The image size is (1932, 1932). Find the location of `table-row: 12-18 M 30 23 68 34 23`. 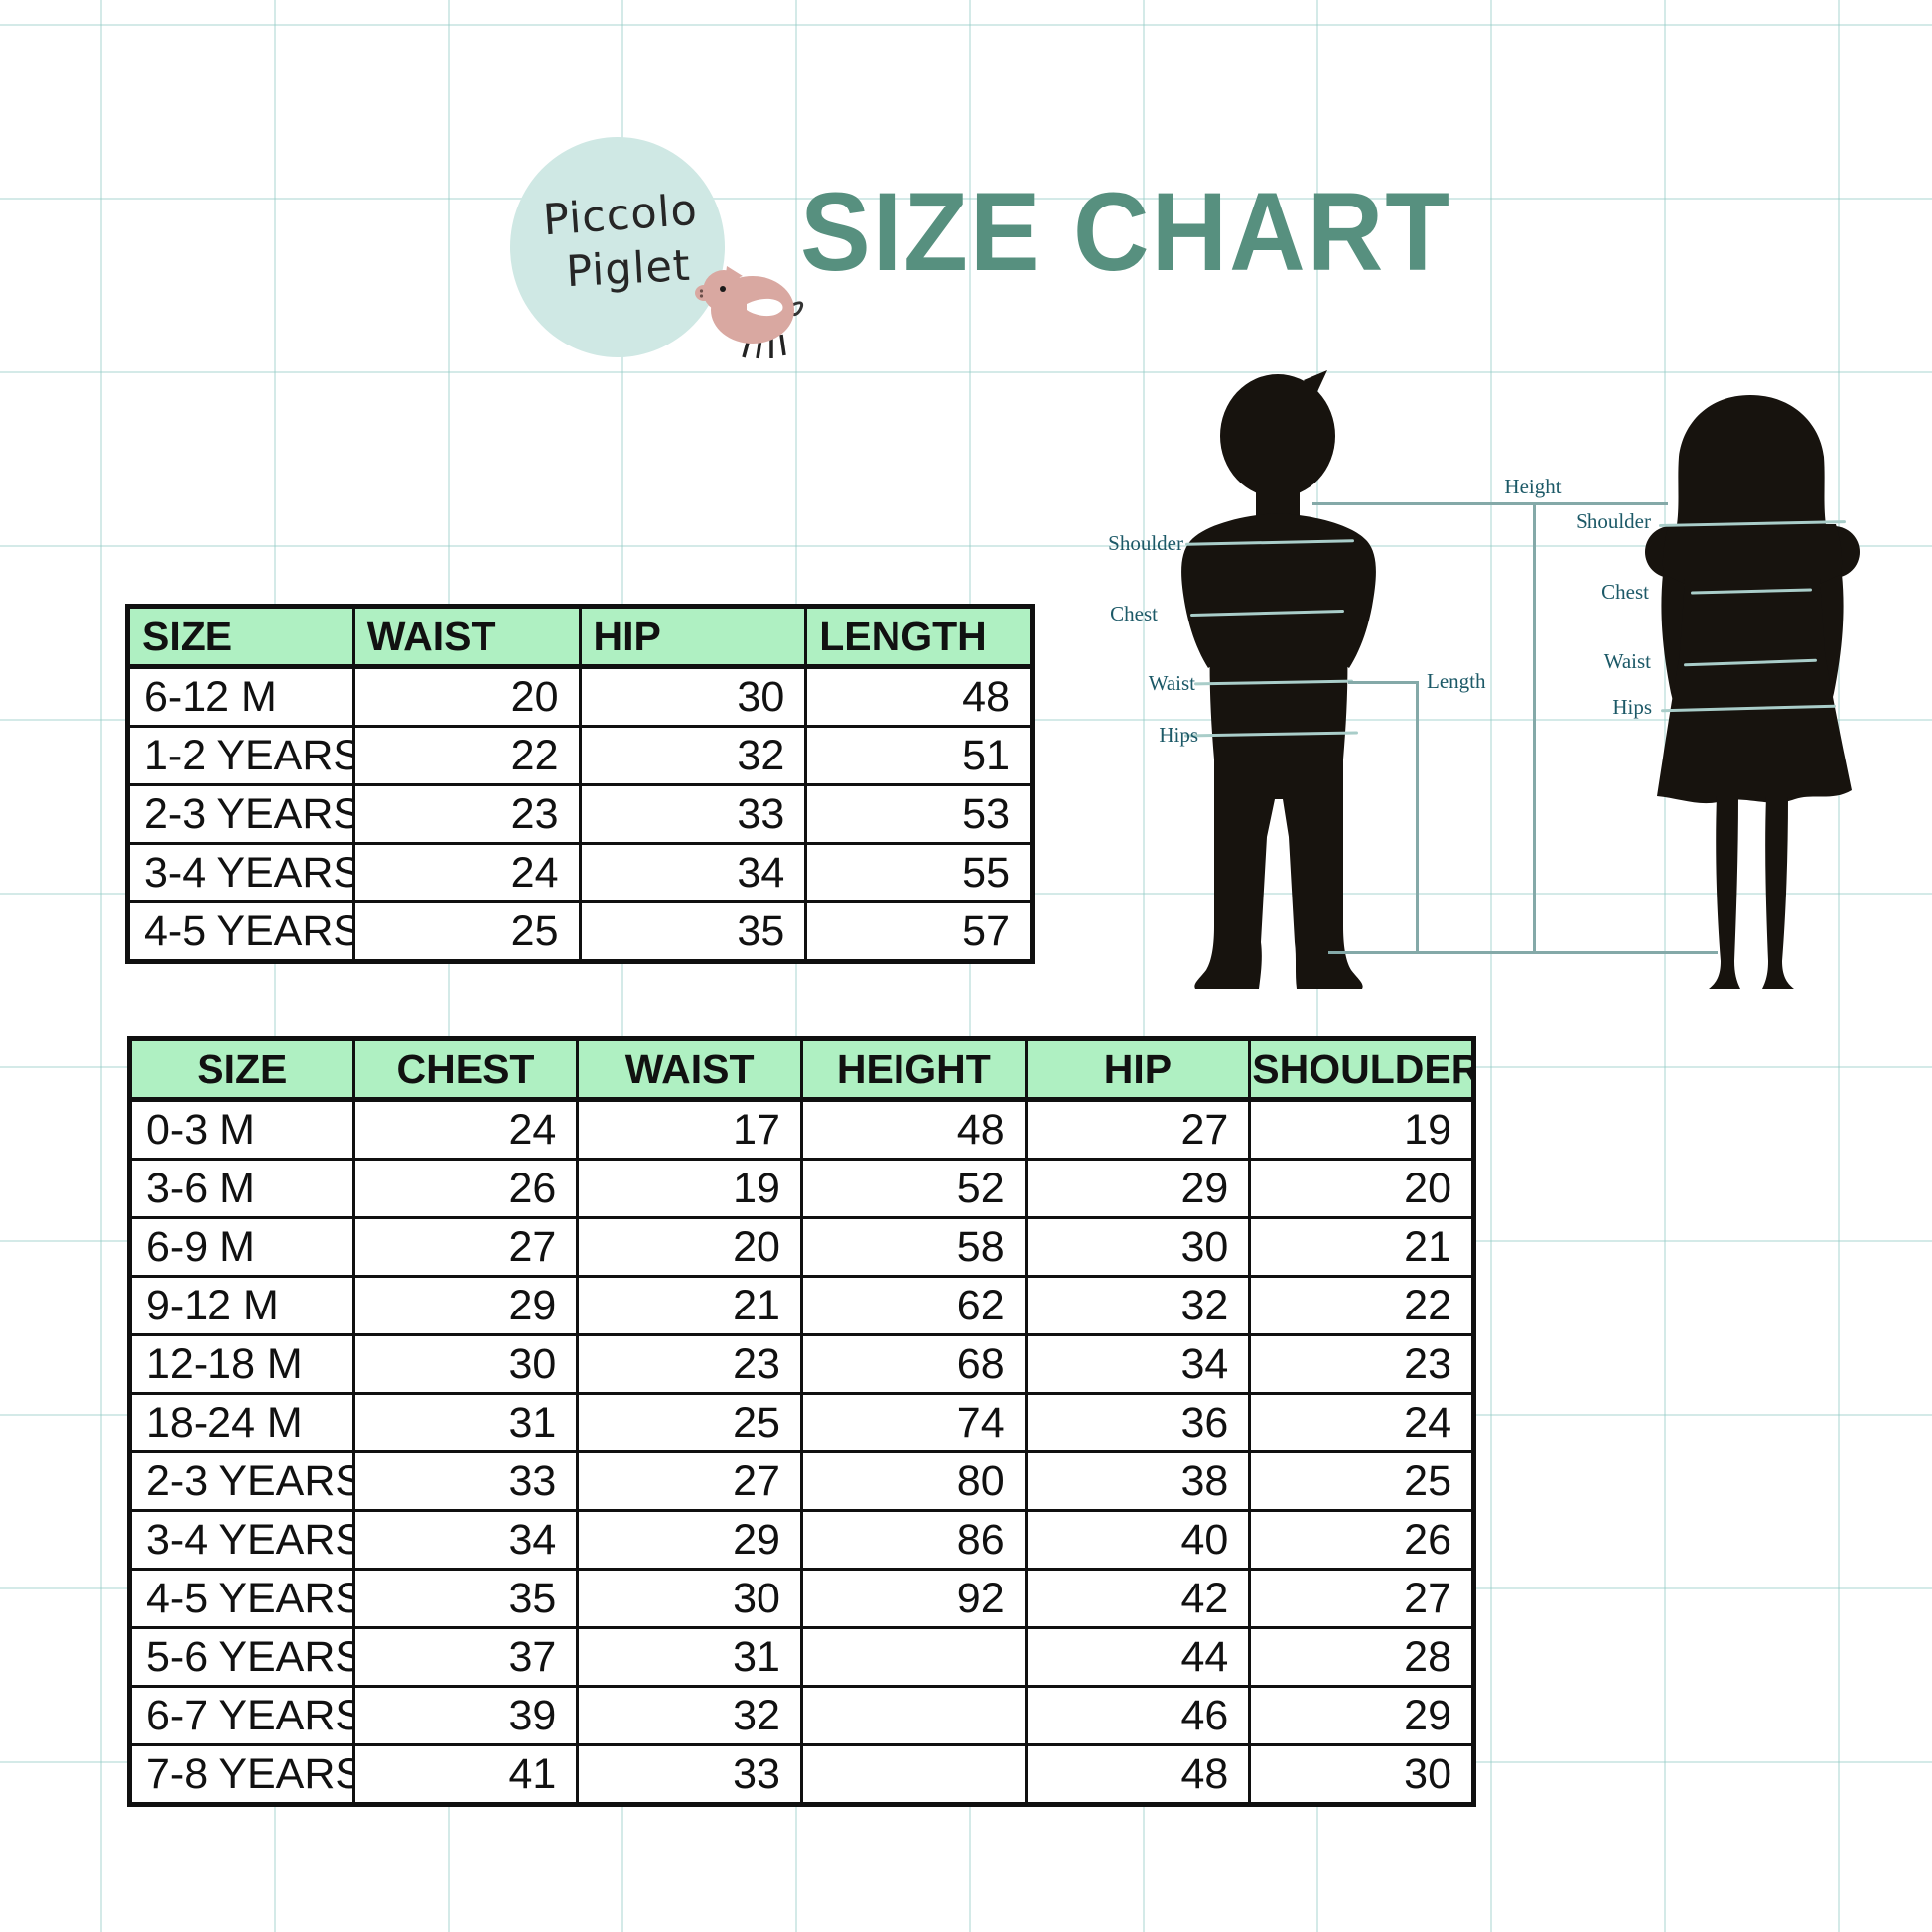

table-row: 12-18 M 30 23 68 34 23 is located at coordinates (801, 1364).